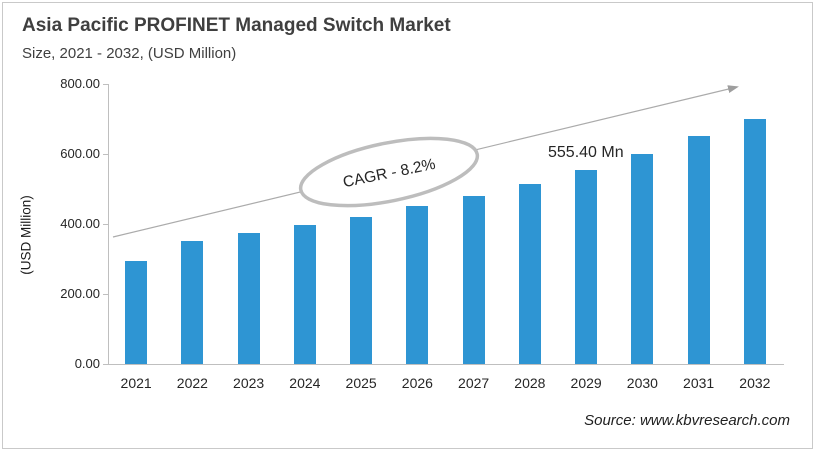 The width and height of the screenshot is (817, 452). Describe the element at coordinates (129, 53) in the screenshot. I see `chart-subtitle: Size, 2021 - 2032, (USD Million)` at that location.